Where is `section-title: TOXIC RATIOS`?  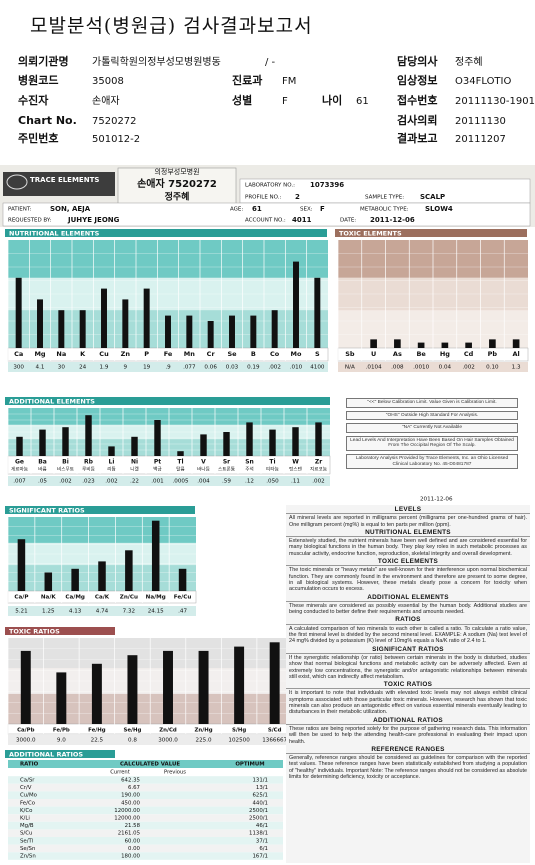
section-title: TOXIC RATIOS is located at coordinates (34, 631).